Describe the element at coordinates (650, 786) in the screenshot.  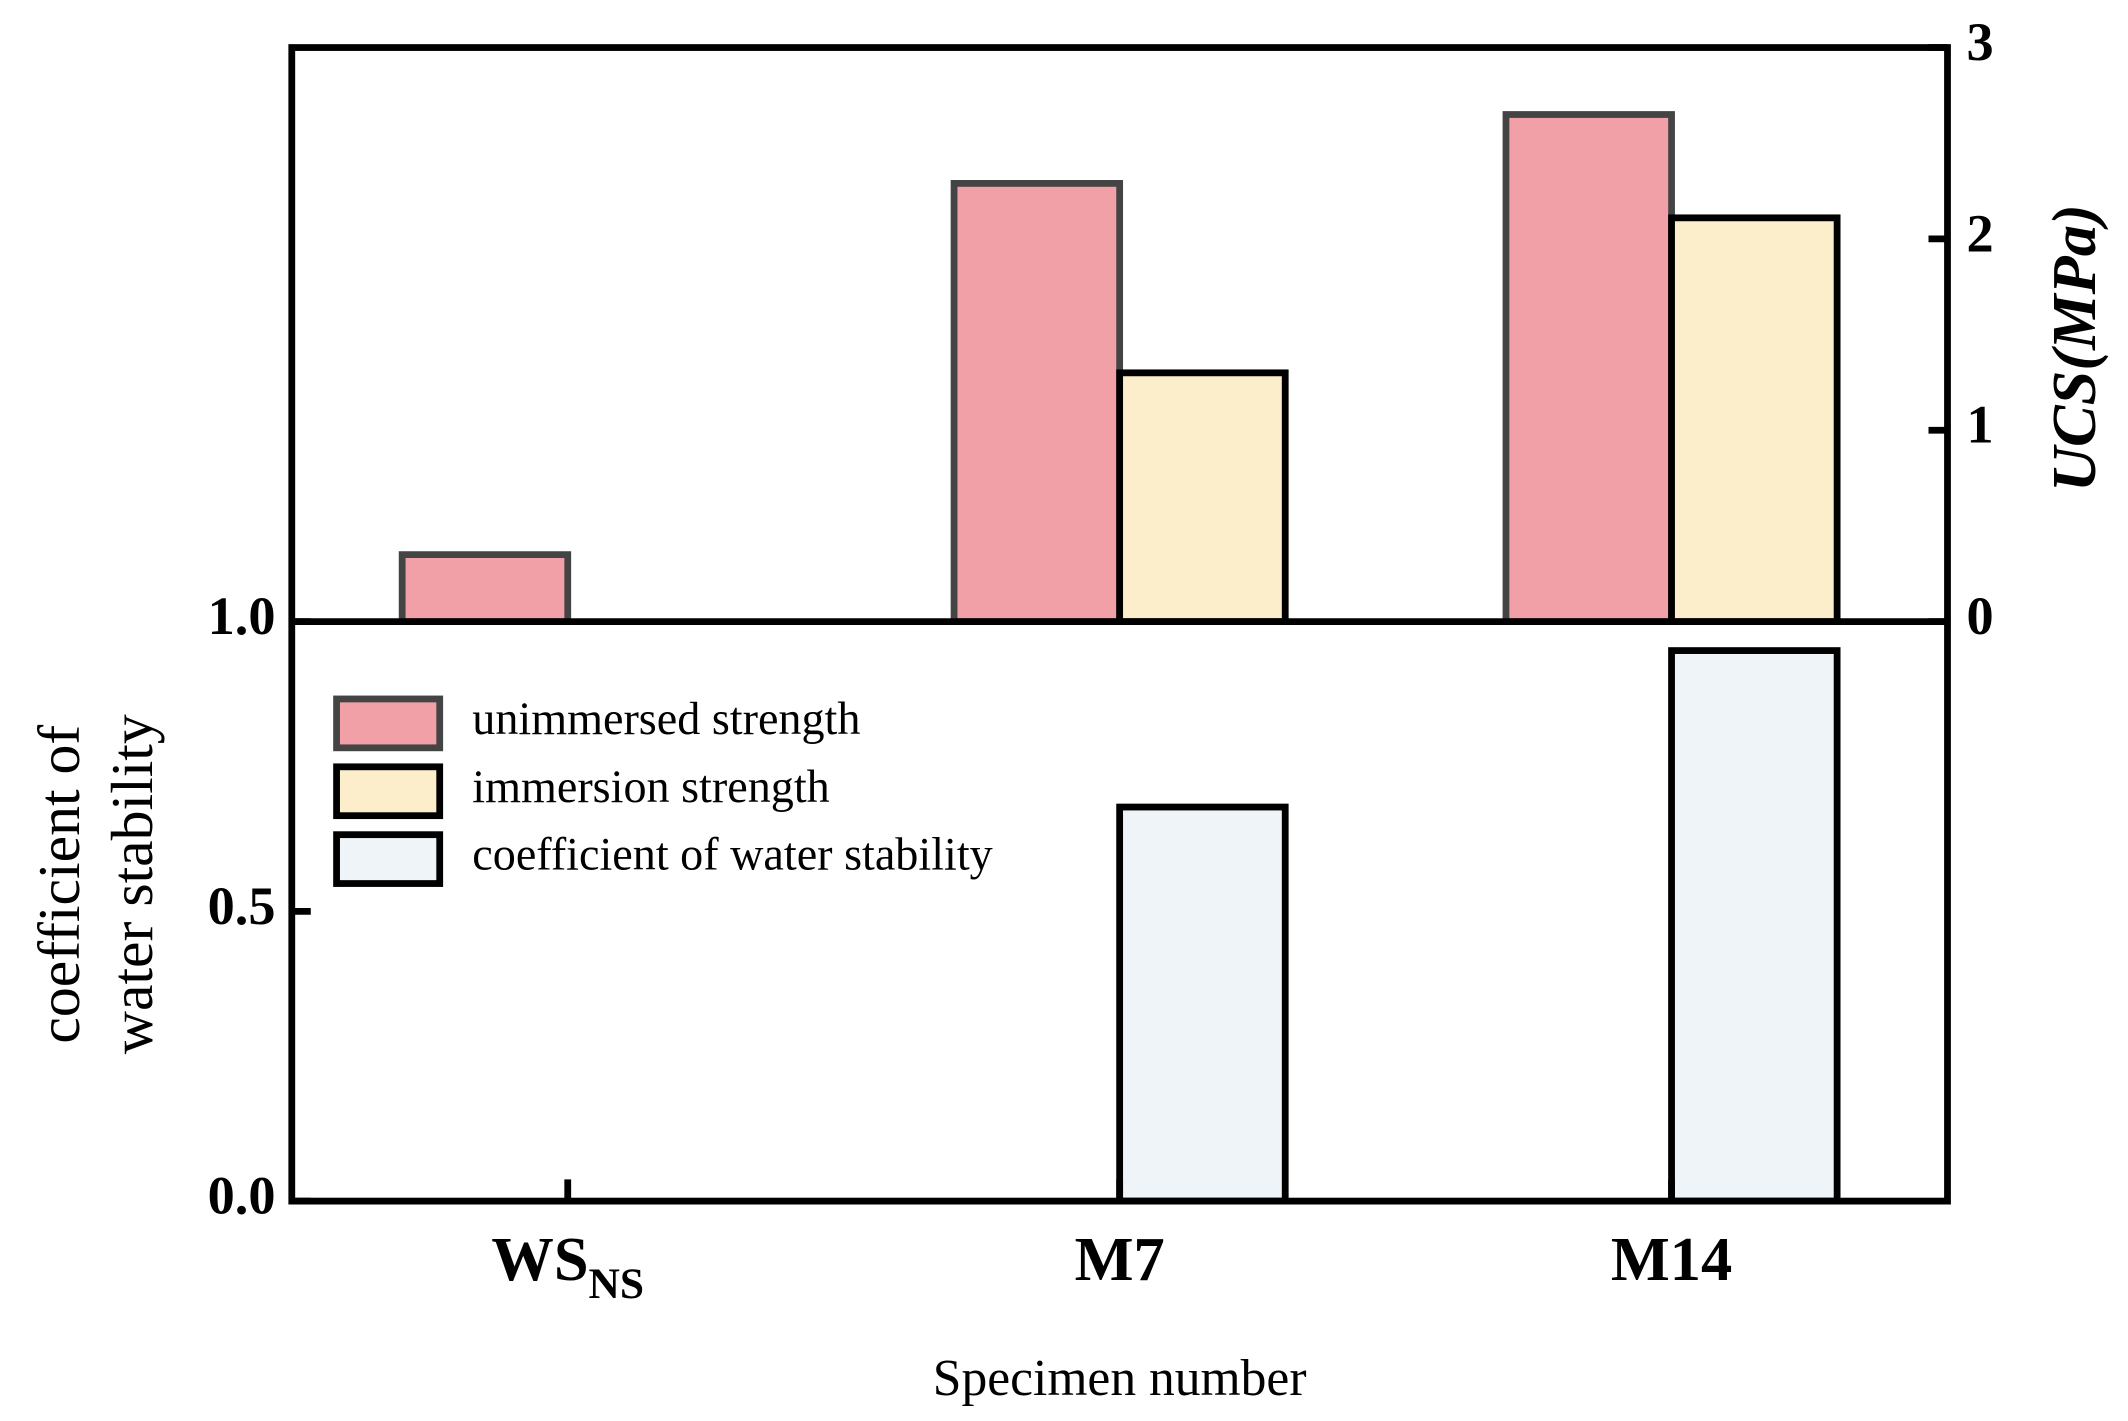
I see `legend-label: immersion strength` at that location.